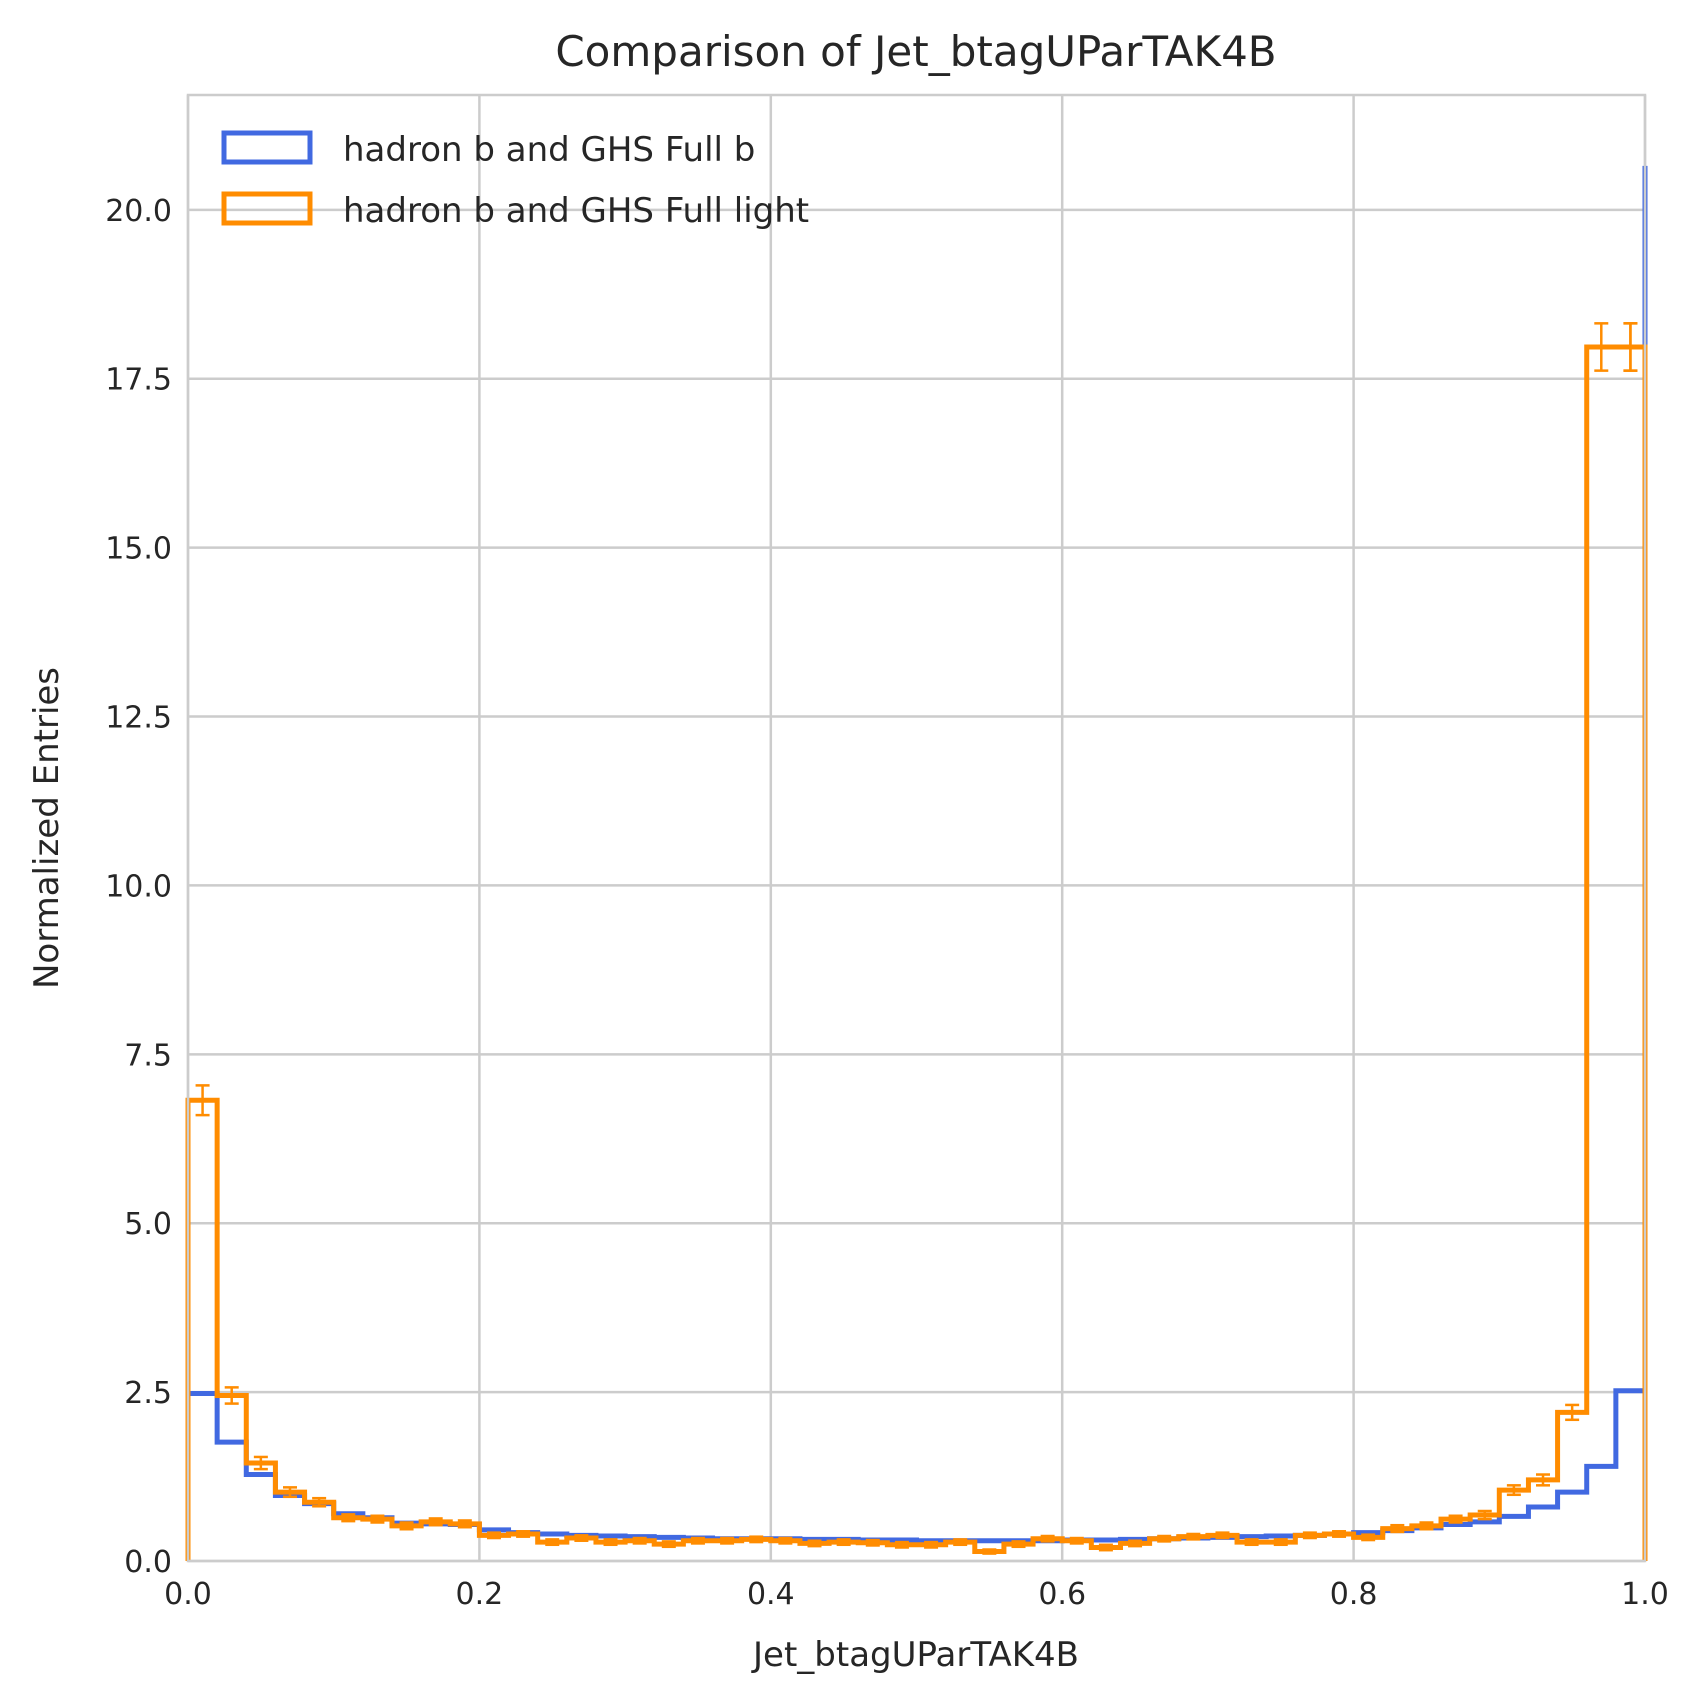 The width and height of the screenshot is (1691, 1683). What do you see at coordinates (915, 1655) in the screenshot?
I see `x-axis-label: Jet_btagUParTAK4B` at bounding box center [915, 1655].